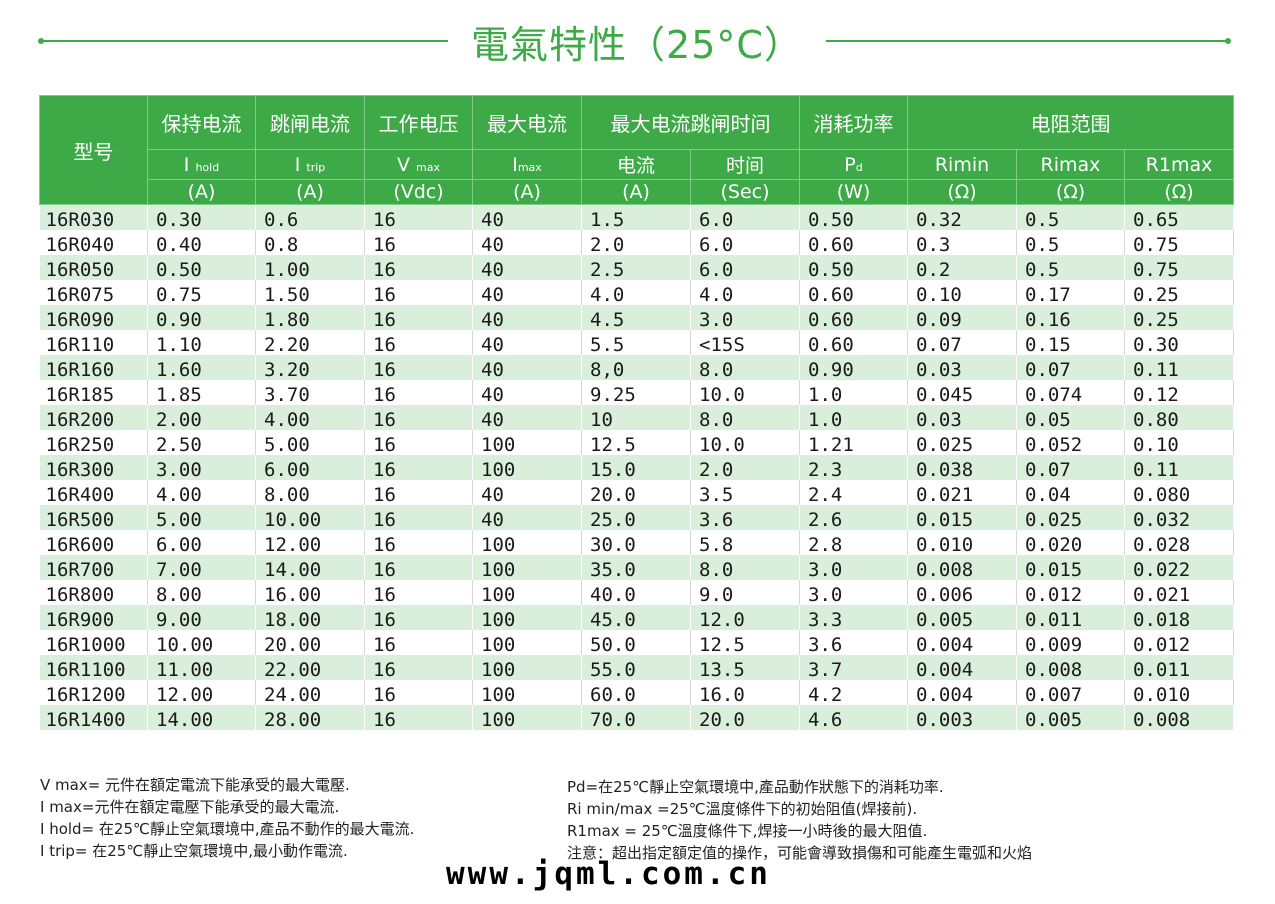  What do you see at coordinates (1179, 317) in the screenshot?
I see `cell-r1max: 0.25` at bounding box center [1179, 317].